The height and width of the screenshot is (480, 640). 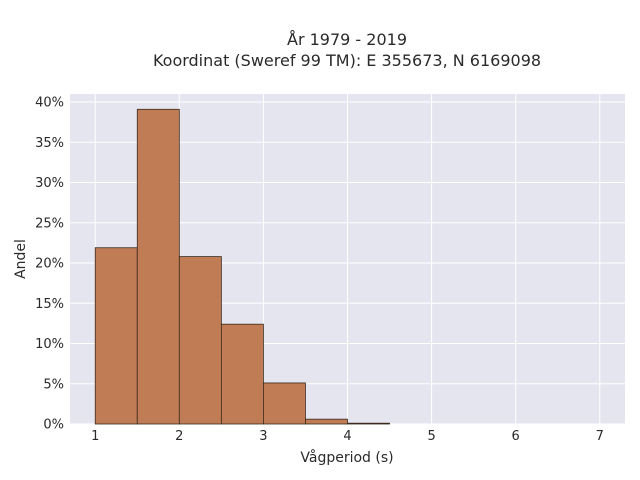 What do you see at coordinates (347, 39) in the screenshot?
I see `chart-title-line-1: År 1979 - 2019` at bounding box center [347, 39].